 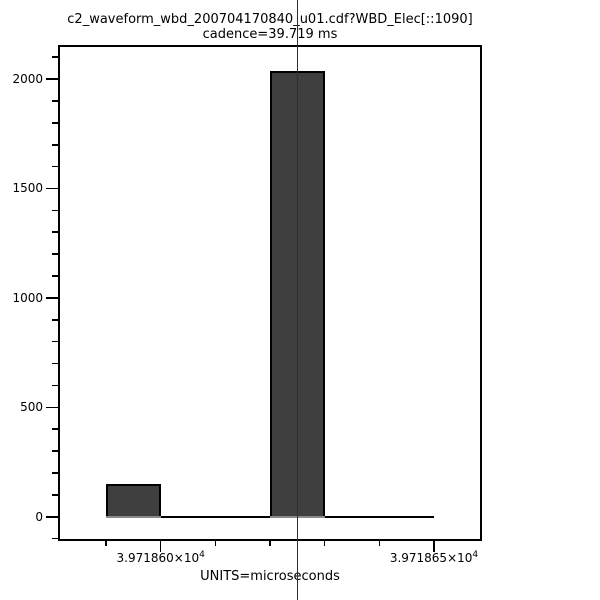 I want to click on x-tick-label: 3.971860×104, so click(x=160, y=557).